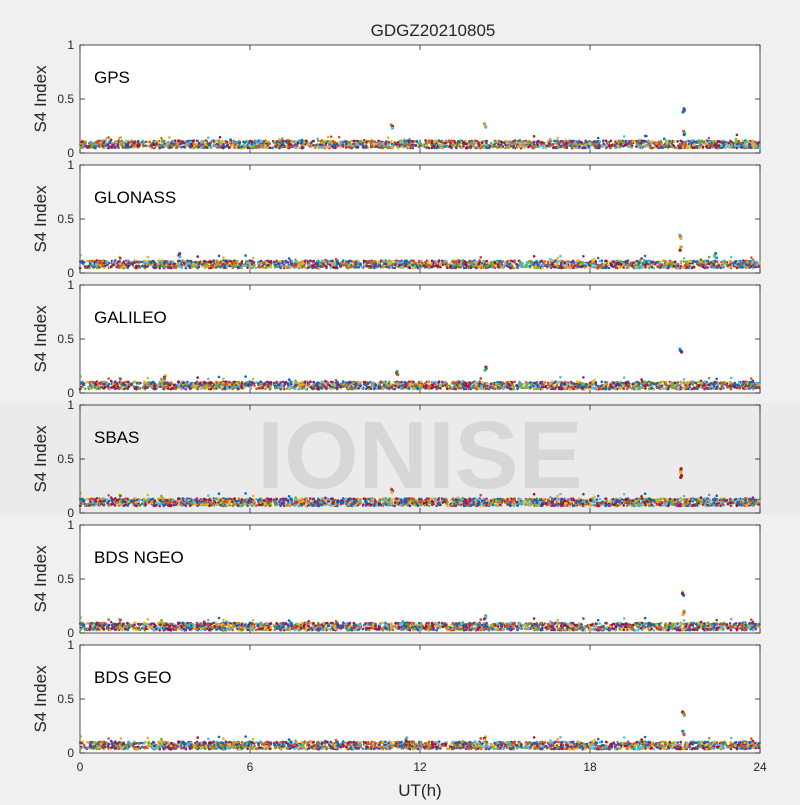 The width and height of the screenshot is (800, 805). Describe the element at coordinates (65, 99) in the screenshot. I see `y-tick-label: 0.5` at that location.